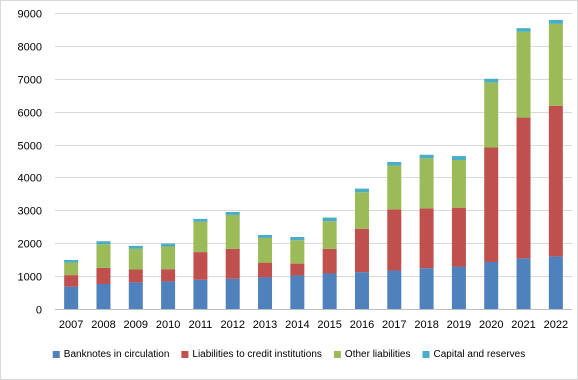 This screenshot has width=578, height=380. I want to click on y-axis-ticks: 0 1000 2000 3000 4000 5000 6000 7000 8000 9000, so click(30, 163).